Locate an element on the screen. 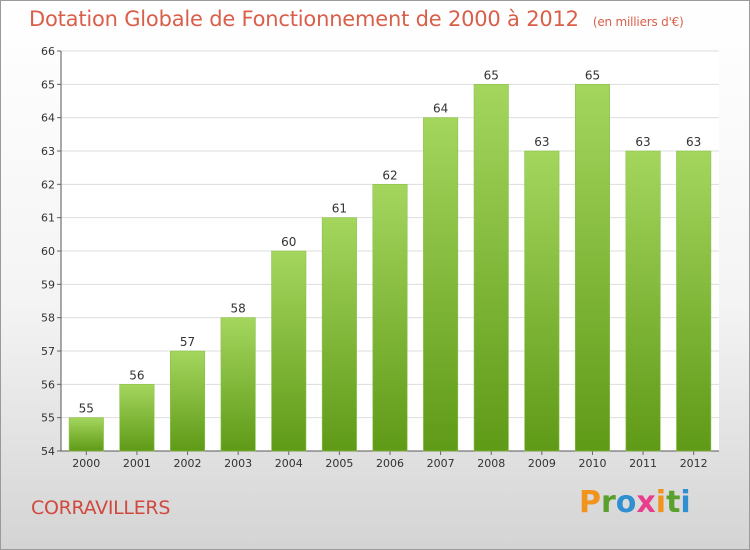 The image size is (750, 550). x-tick-label: 2011 is located at coordinates (643, 463).